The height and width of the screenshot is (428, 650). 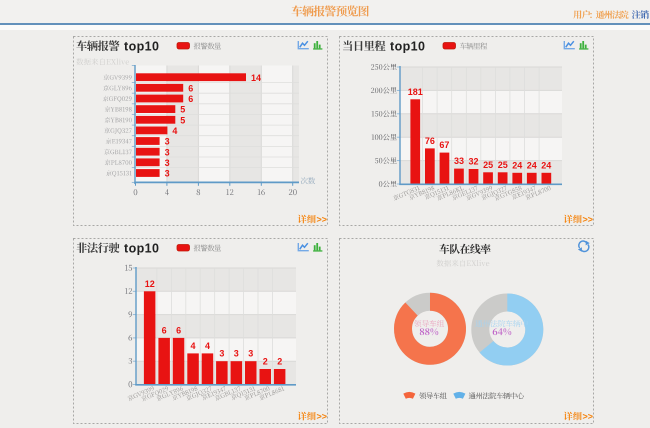 What do you see at coordinates (415, 92) in the screenshot?
I see `svg-text: 181` at bounding box center [415, 92].